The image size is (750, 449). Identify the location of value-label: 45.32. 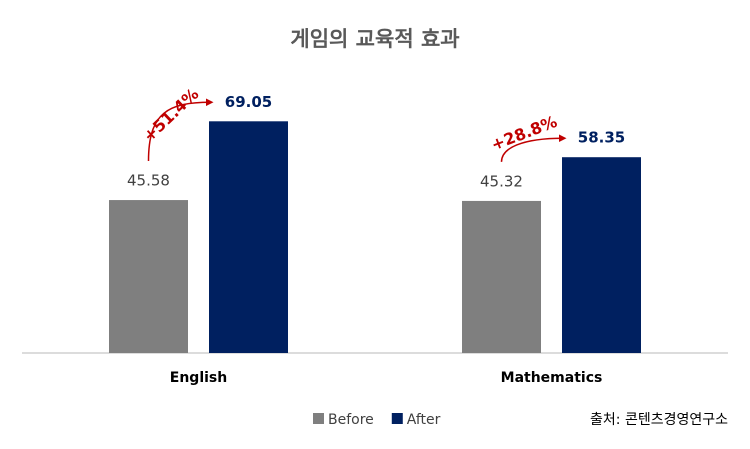
(501, 181).